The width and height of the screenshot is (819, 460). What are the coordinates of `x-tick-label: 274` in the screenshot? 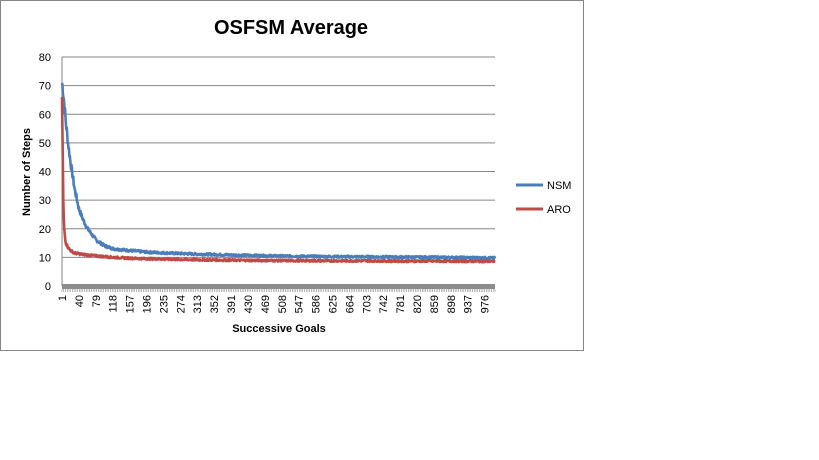 It's located at (181, 304).